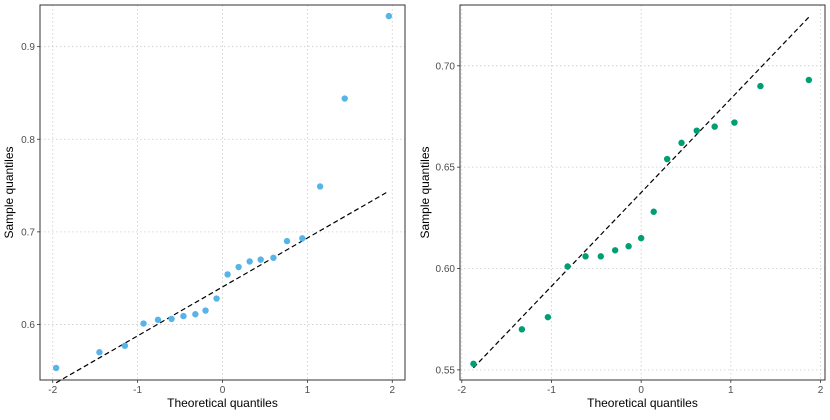  Describe the element at coordinates (446, 168) in the screenshot. I see `y-tick-label: 0.65` at that location.